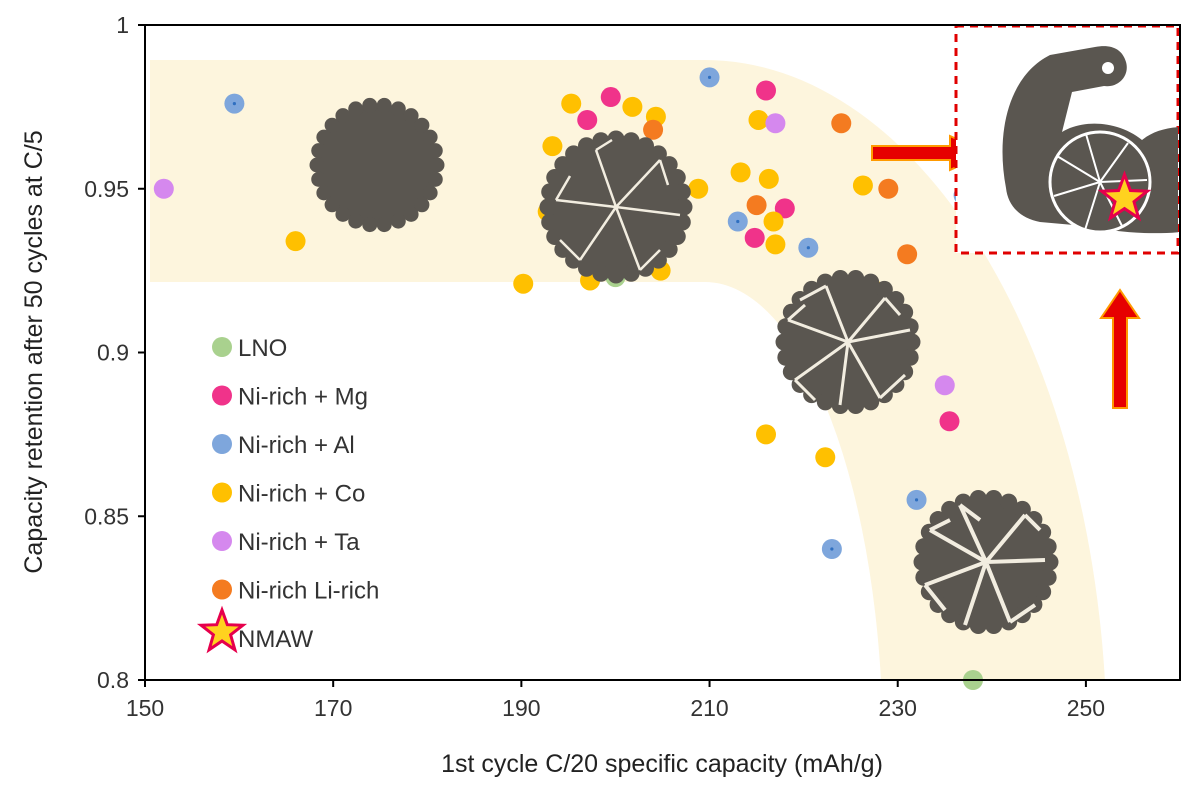  Describe the element at coordinates (106, 516) in the screenshot. I see `y-tick-label: 0.85` at that location.